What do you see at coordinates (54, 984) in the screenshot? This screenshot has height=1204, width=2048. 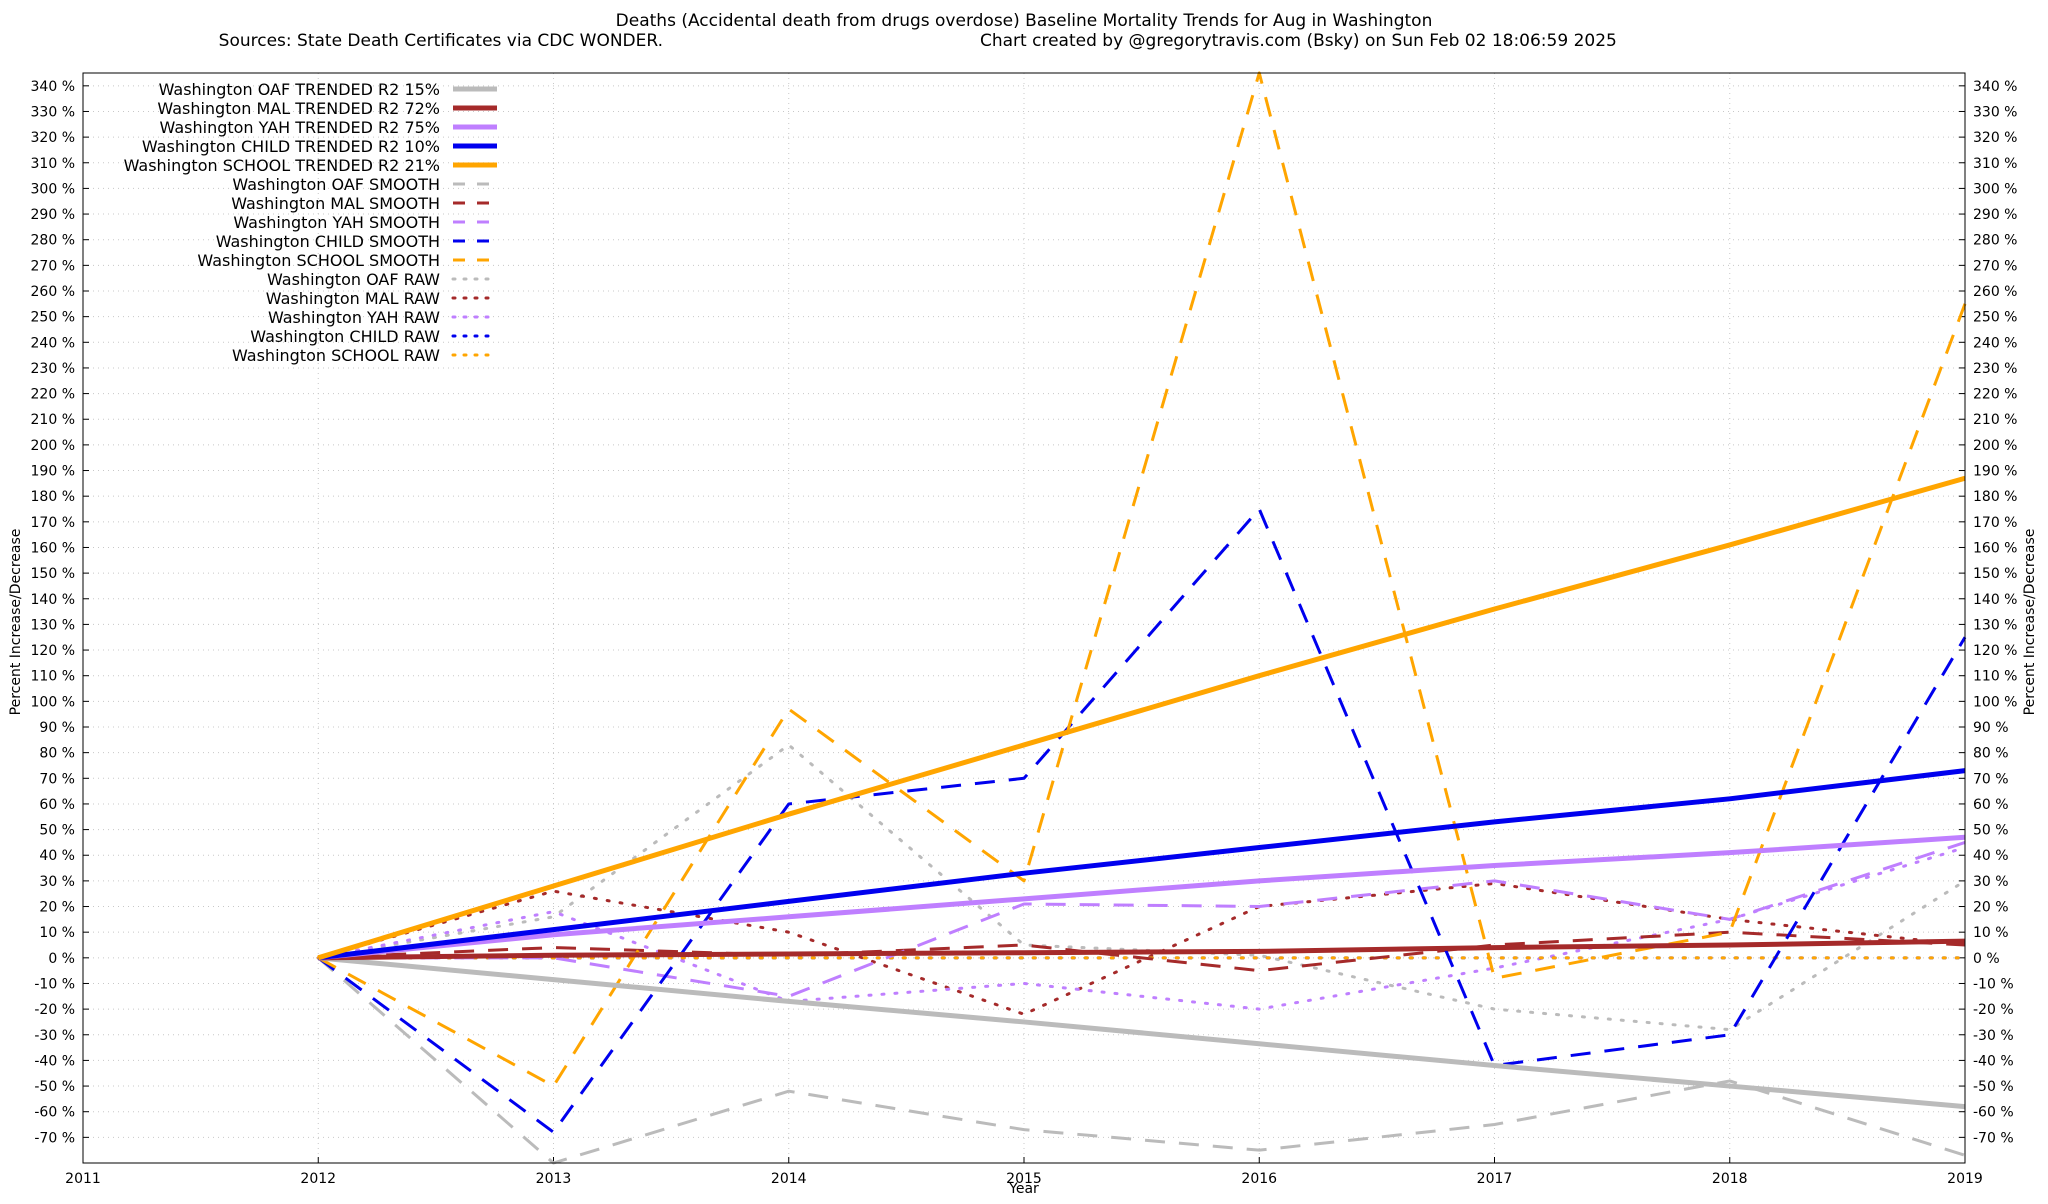 I see `y-tick-label-left: -10 %` at bounding box center [54, 984].